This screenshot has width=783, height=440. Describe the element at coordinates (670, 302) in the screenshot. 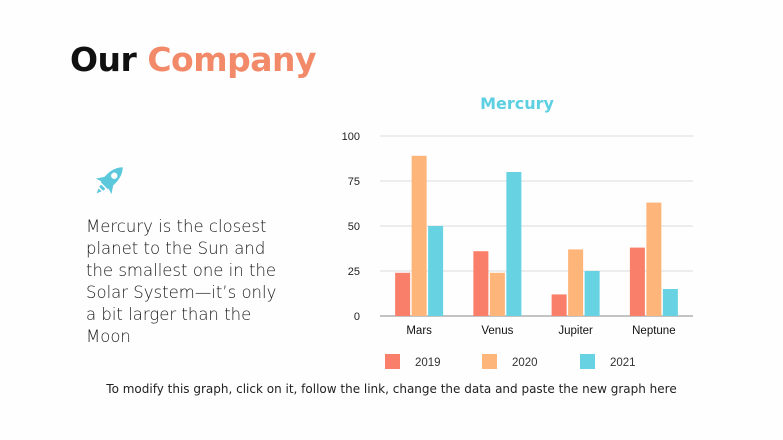

I see `bar-neptune-2021` at that location.